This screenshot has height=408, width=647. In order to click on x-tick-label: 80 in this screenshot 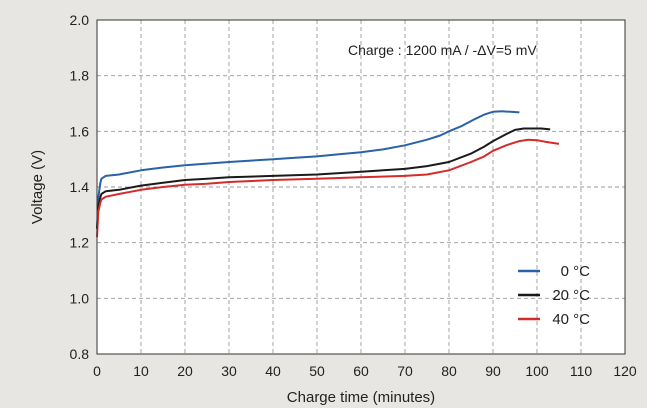, I will do `click(449, 371)`.